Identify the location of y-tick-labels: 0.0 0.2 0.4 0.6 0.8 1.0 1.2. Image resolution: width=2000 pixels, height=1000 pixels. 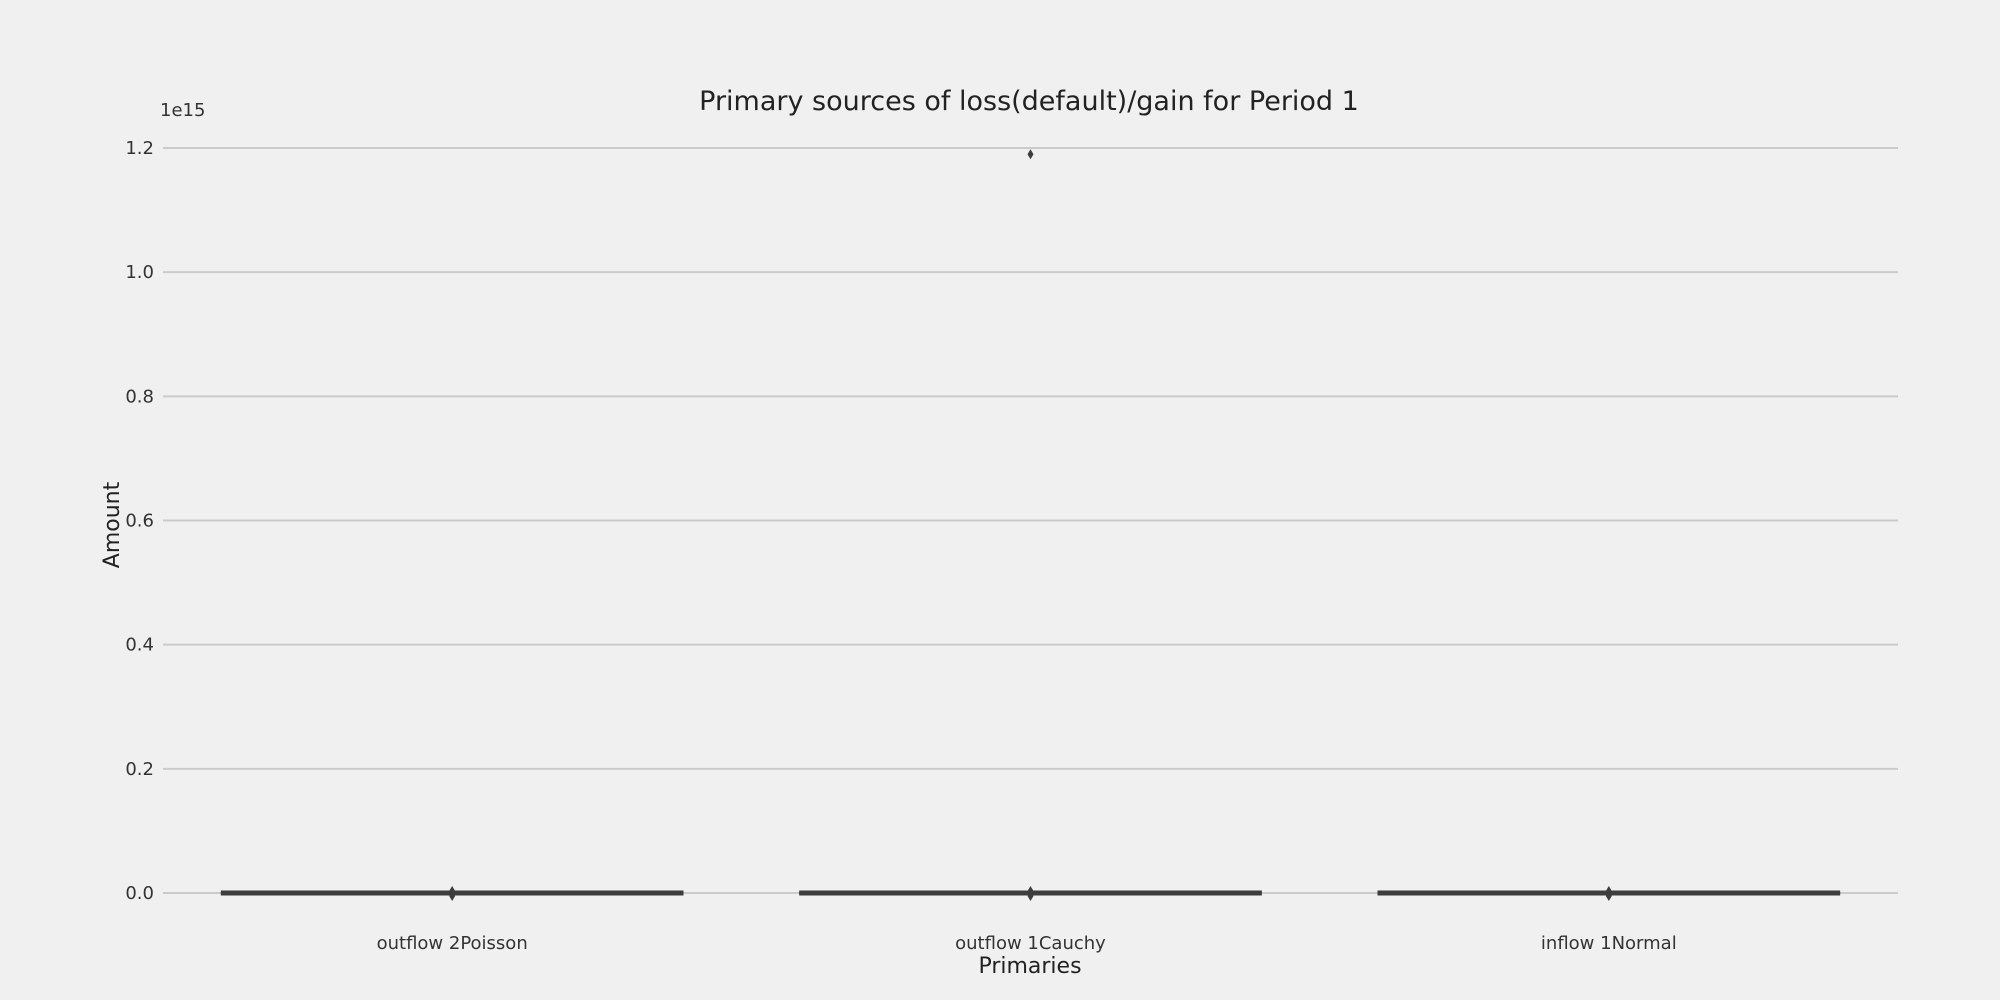
(139, 521).